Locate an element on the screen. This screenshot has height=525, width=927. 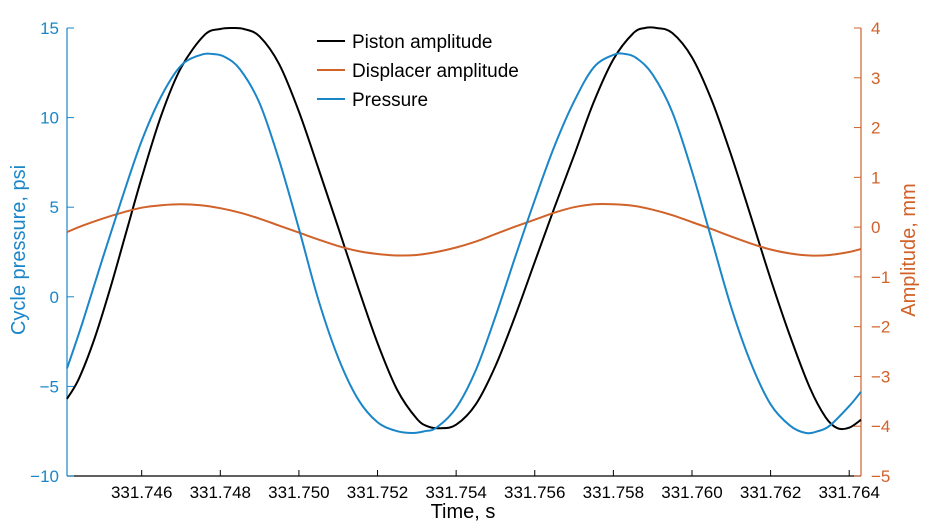
x-tick-label: 331.764 is located at coordinates (848, 492).